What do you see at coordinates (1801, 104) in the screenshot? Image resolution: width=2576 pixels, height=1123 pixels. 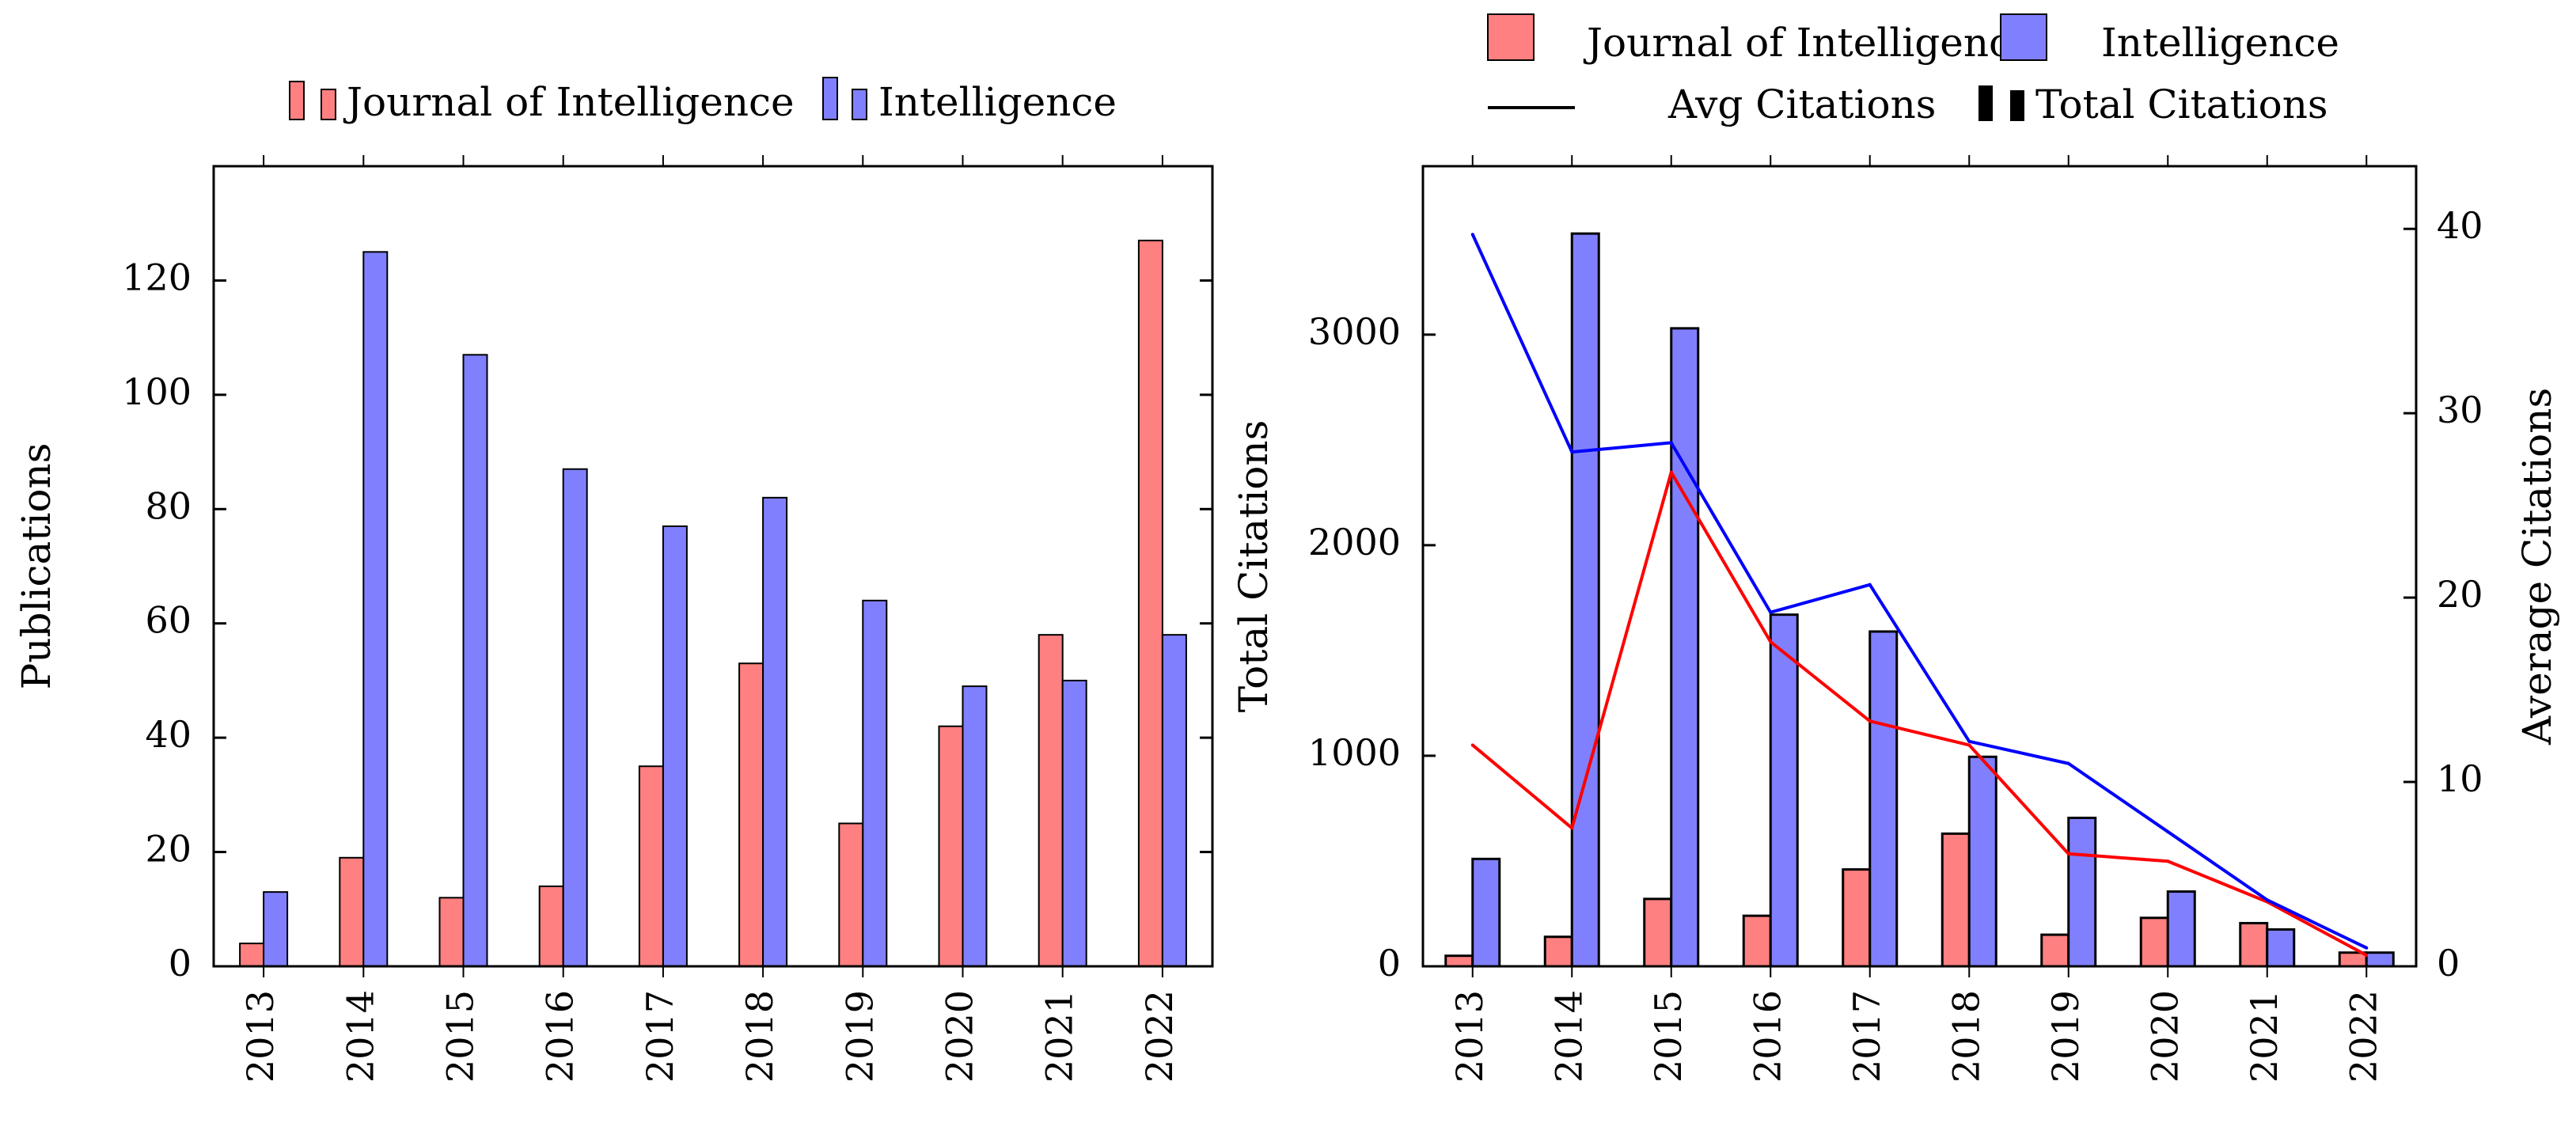 I see `legend-label-avg: Avg Citations` at bounding box center [1801, 104].